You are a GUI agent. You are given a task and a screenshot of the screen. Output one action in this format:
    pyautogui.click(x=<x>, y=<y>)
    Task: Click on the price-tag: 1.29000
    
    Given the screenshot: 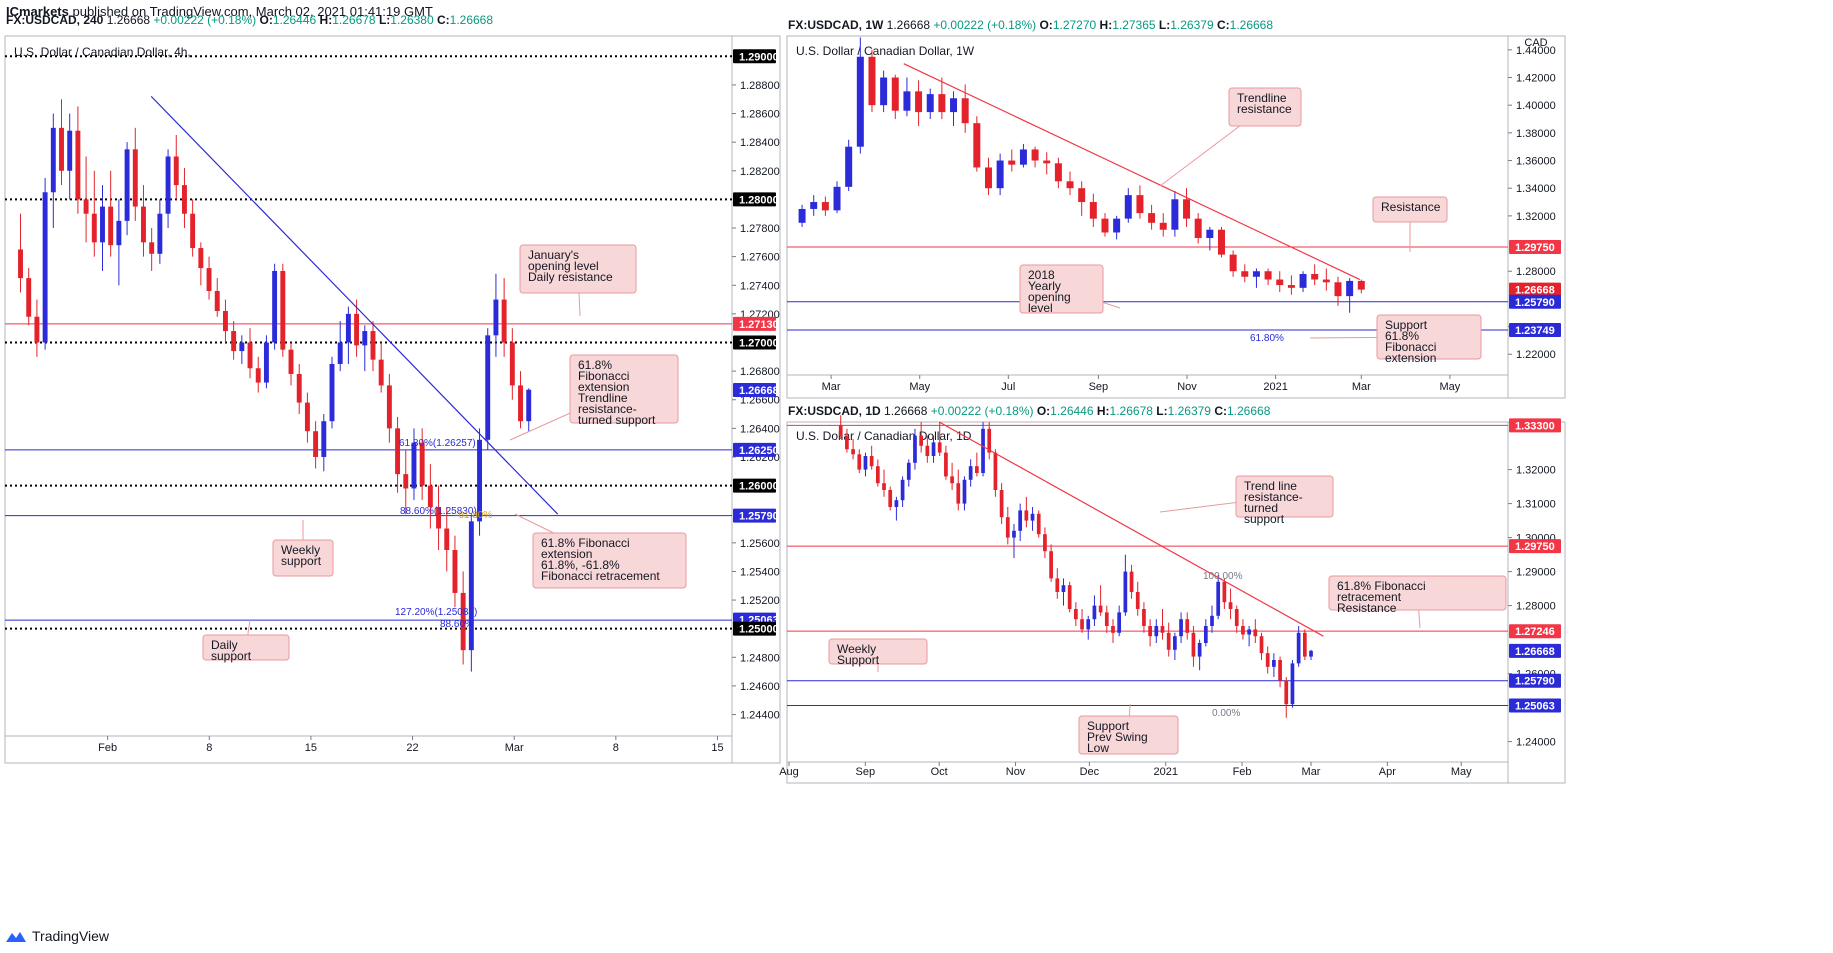 What is the action you would take?
    pyautogui.click(x=756, y=56)
    